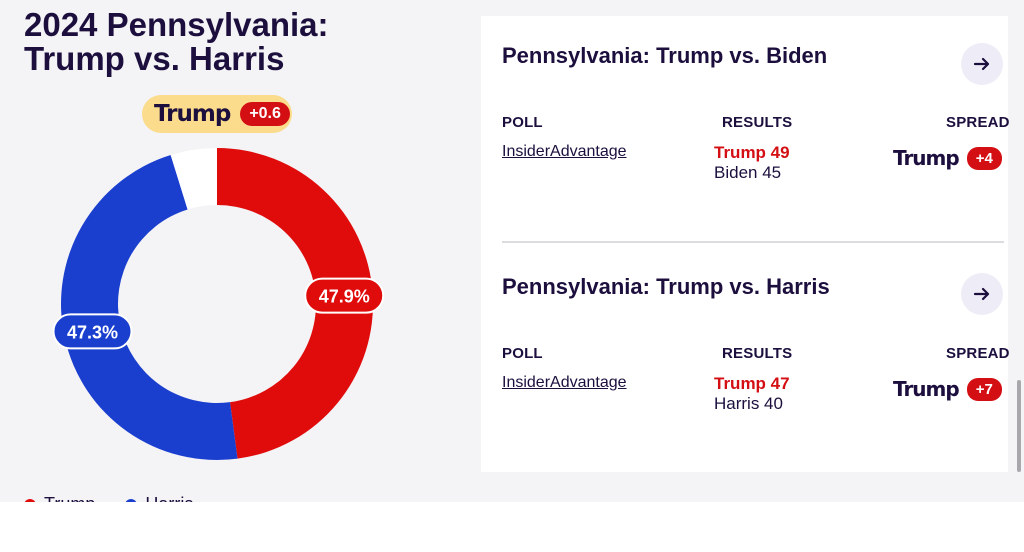 The height and width of the screenshot is (552, 1024). Describe the element at coordinates (748, 403) in the screenshot. I see `result-loser: Harris 40` at that location.